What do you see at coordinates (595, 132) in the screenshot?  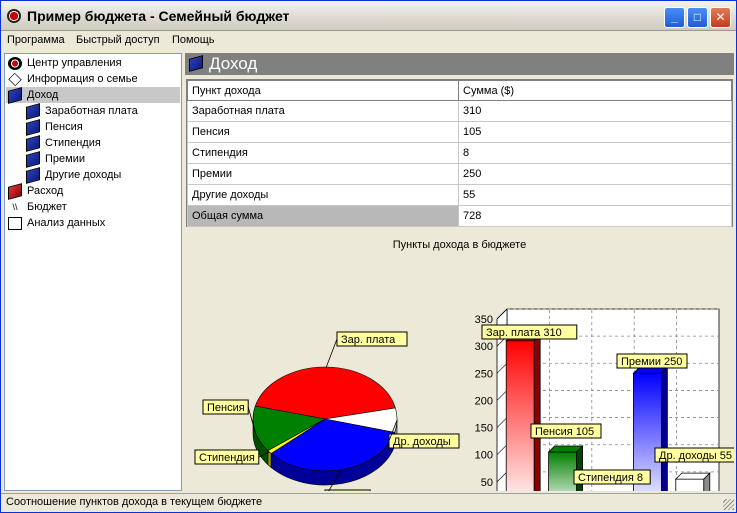 I see `table-cell: 105` at bounding box center [595, 132].